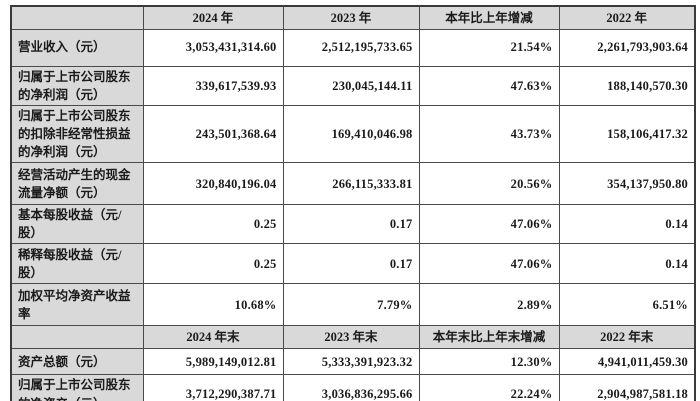  I want to click on cell-value: 230,045,144.11, so click(351, 85).